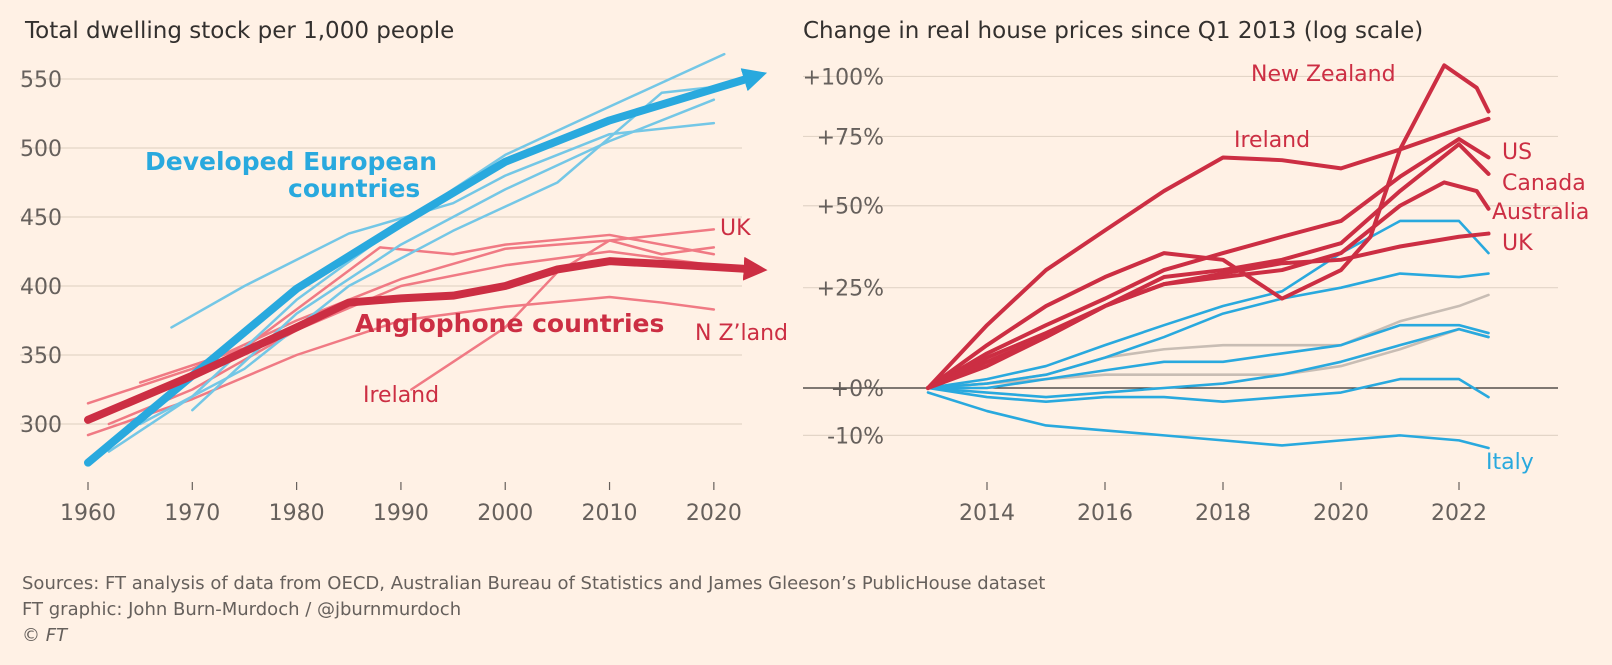 The height and width of the screenshot is (665, 1612). Describe the element at coordinates (88, 513) in the screenshot. I see `left-x-tick-label: 1960` at that location.